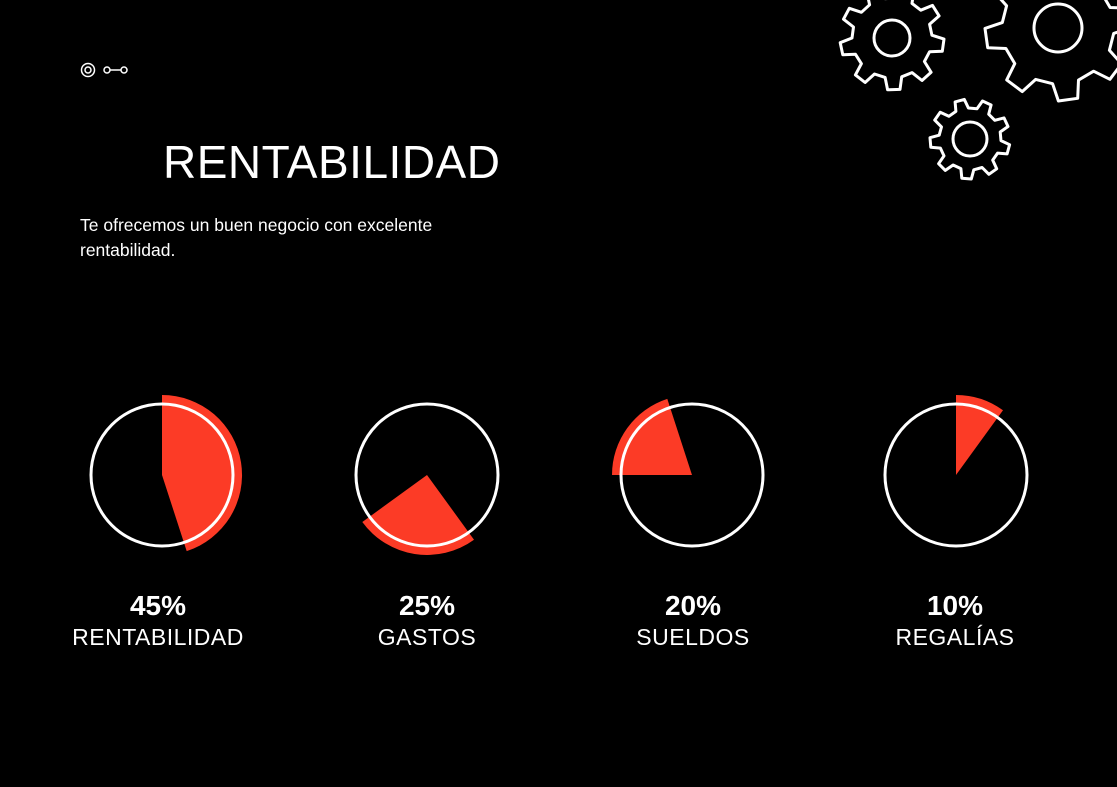  What do you see at coordinates (418, 515) in the screenshot?
I see `pie-slice-gastos` at bounding box center [418, 515].